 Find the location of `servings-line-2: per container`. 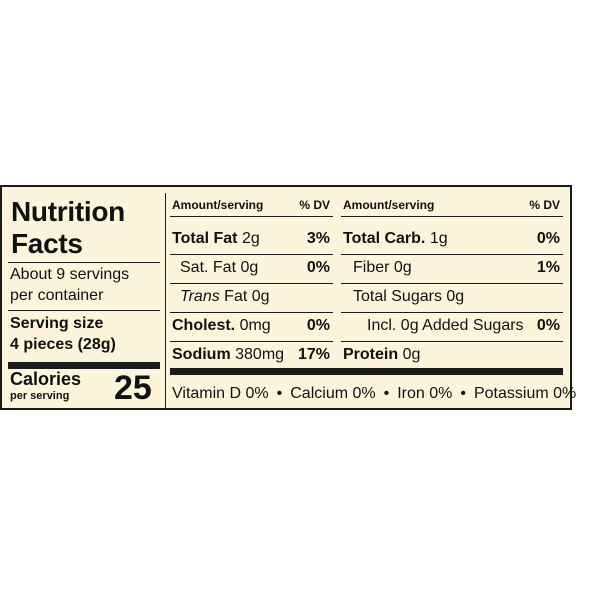

servings-line-2: per container is located at coordinates (57, 295).